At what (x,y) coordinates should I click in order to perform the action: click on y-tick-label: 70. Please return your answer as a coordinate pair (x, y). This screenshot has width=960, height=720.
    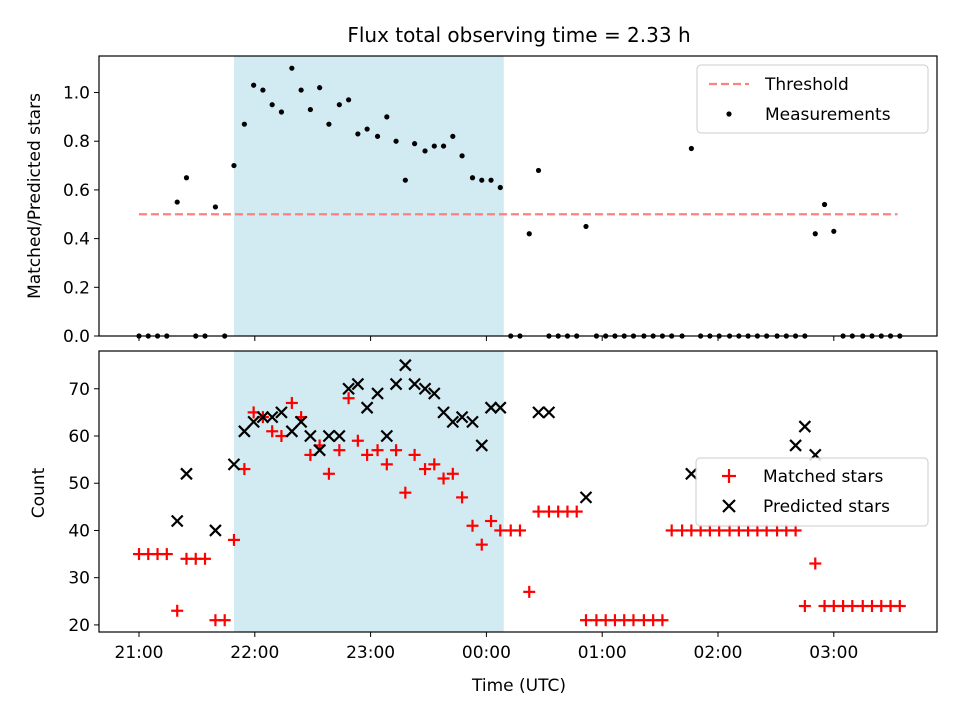
    Looking at the image, I should click on (79, 390).